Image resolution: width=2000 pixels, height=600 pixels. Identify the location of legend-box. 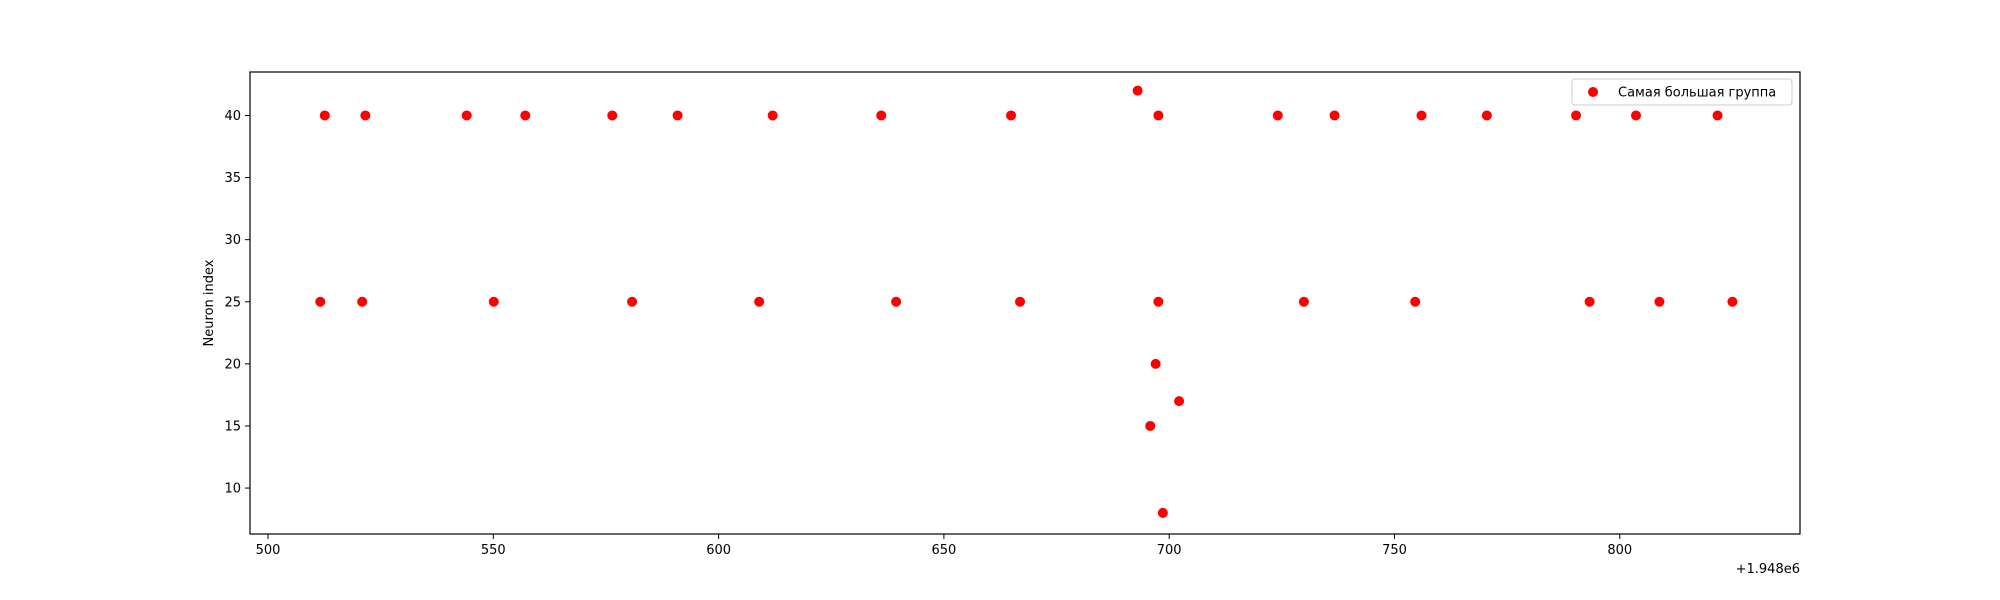
(1682, 92).